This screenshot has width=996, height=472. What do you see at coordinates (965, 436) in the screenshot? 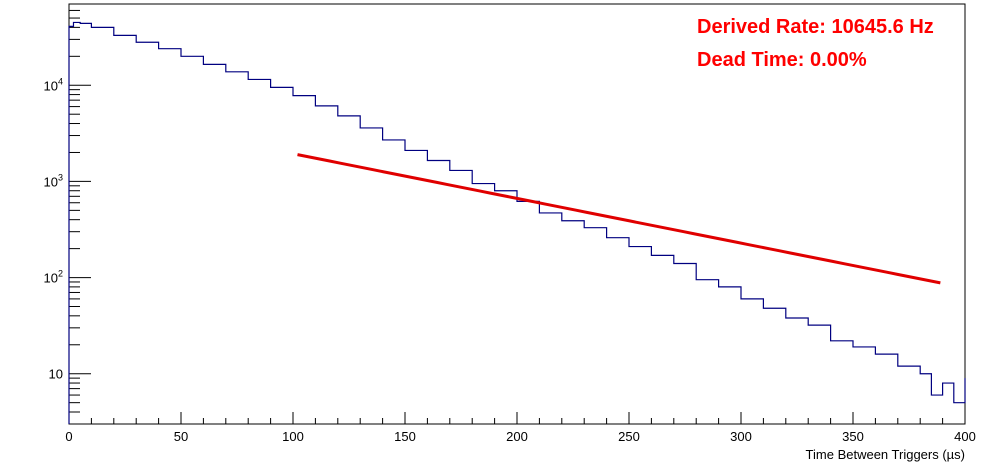
I see `x-tick-label: 400` at bounding box center [965, 436].